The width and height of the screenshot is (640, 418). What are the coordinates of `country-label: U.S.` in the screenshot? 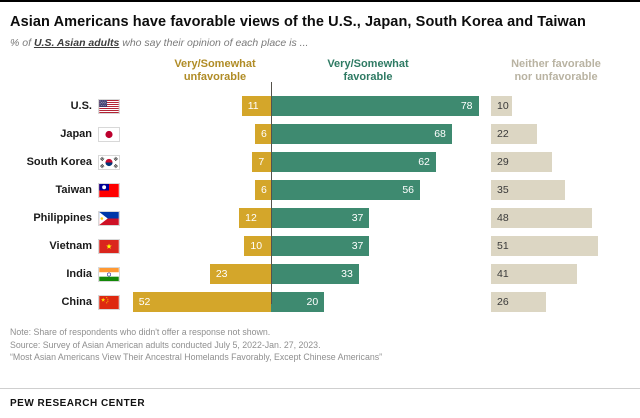 It's located at (81, 106).